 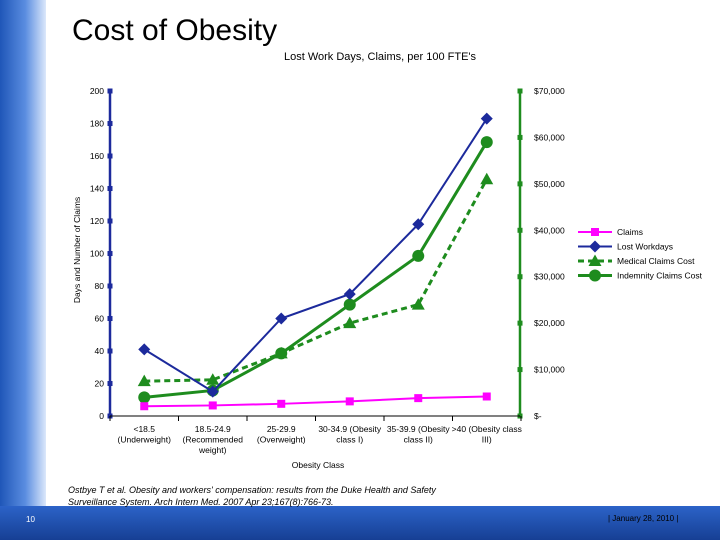 I want to click on right-y-tick-label: $50,000, so click(x=549, y=184).